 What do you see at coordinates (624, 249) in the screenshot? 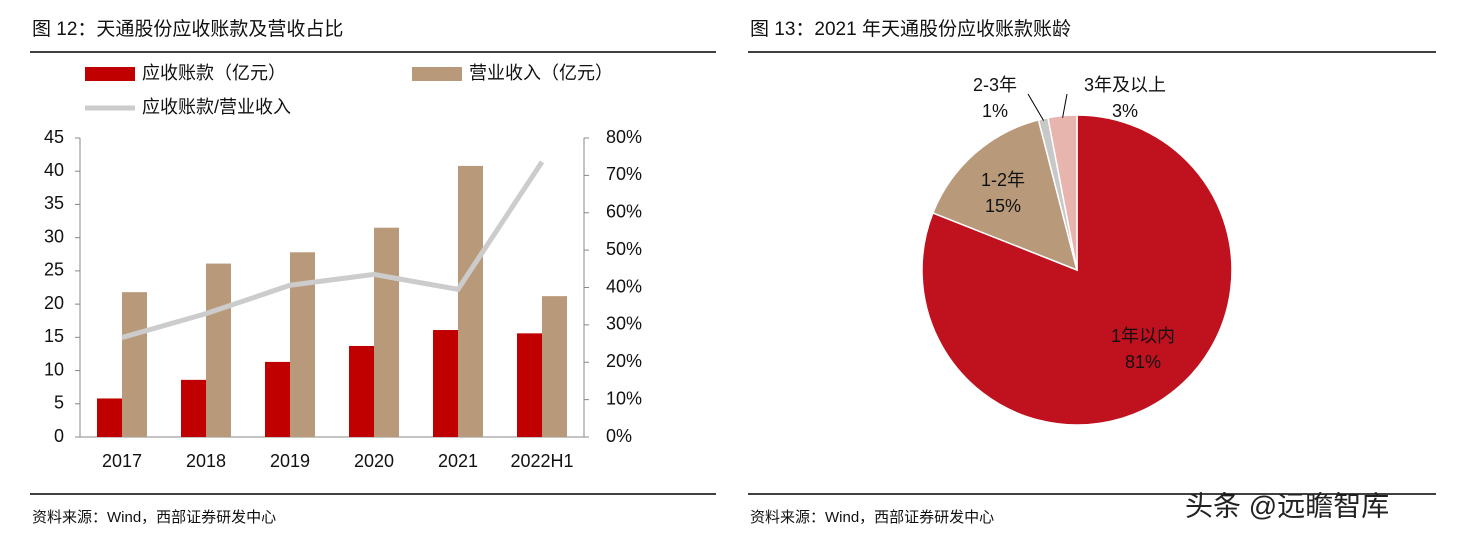
I see `y2-tick-label: 50%` at bounding box center [624, 249].